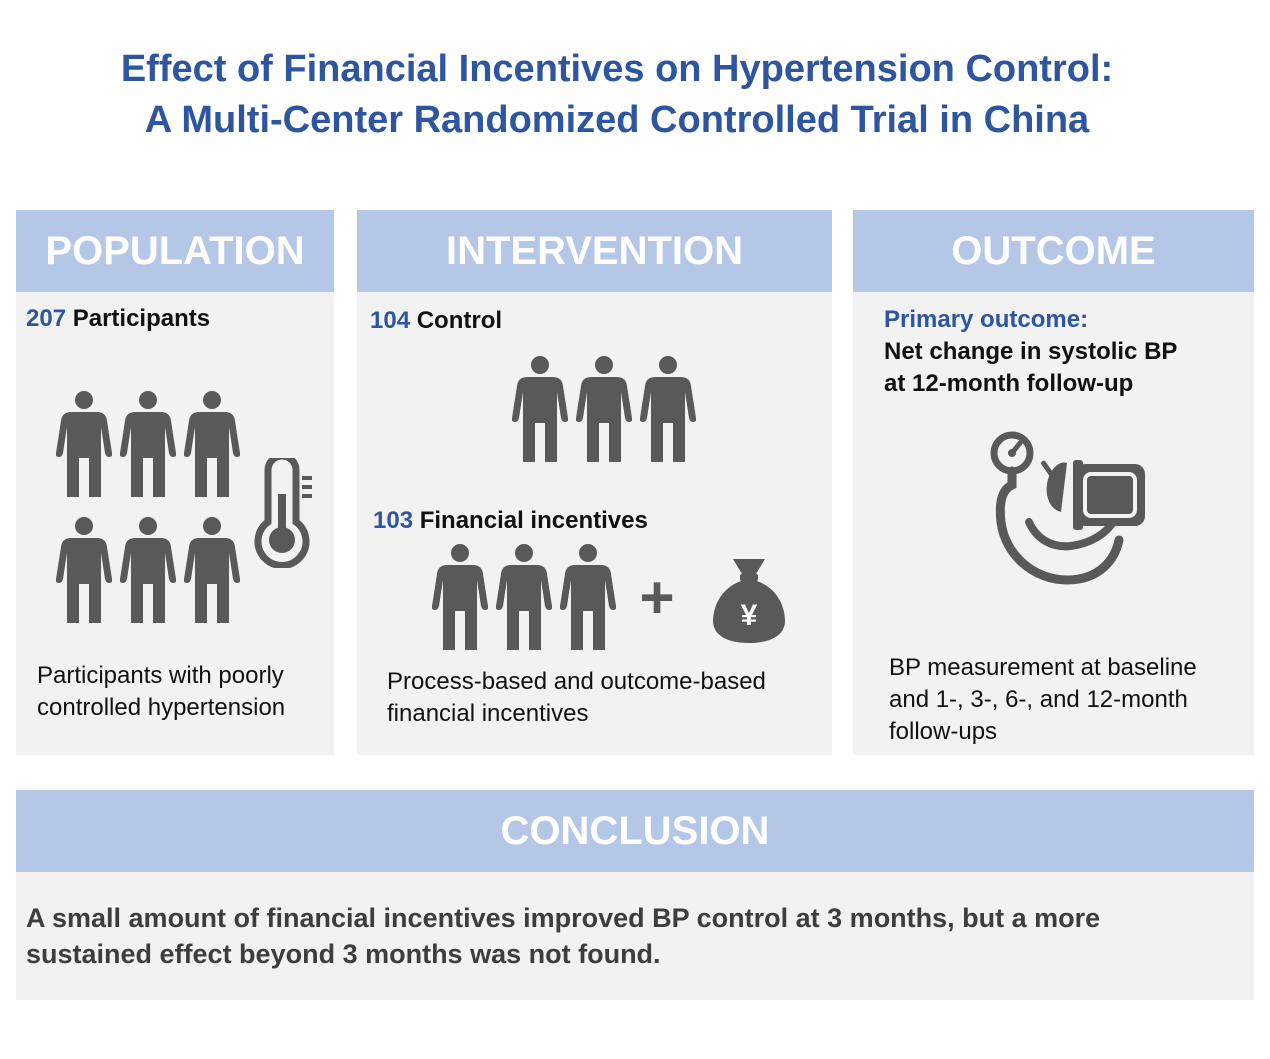 The height and width of the screenshot is (1059, 1270). What do you see at coordinates (986, 319) in the screenshot?
I see `primary-outcome-label: Primary outcome:` at bounding box center [986, 319].